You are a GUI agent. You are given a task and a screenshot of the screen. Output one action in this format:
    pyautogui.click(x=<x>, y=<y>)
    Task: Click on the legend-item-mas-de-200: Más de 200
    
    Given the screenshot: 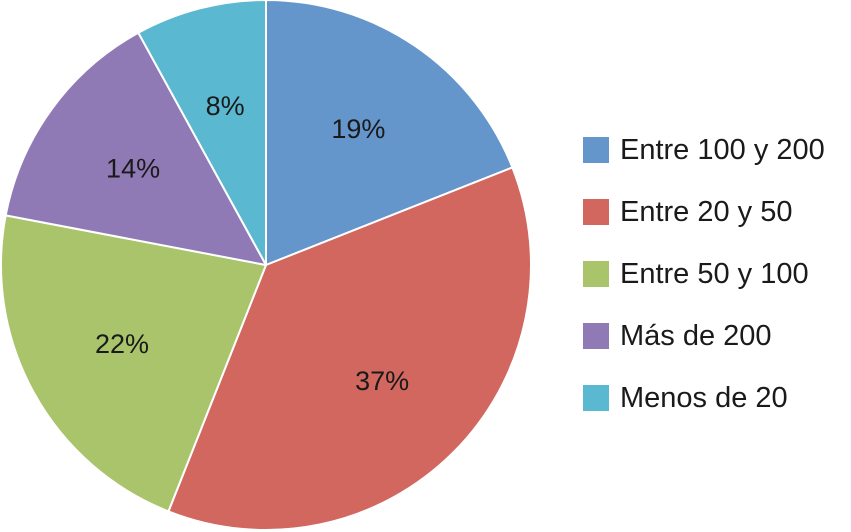 What is the action you would take?
    pyautogui.click(x=677, y=336)
    